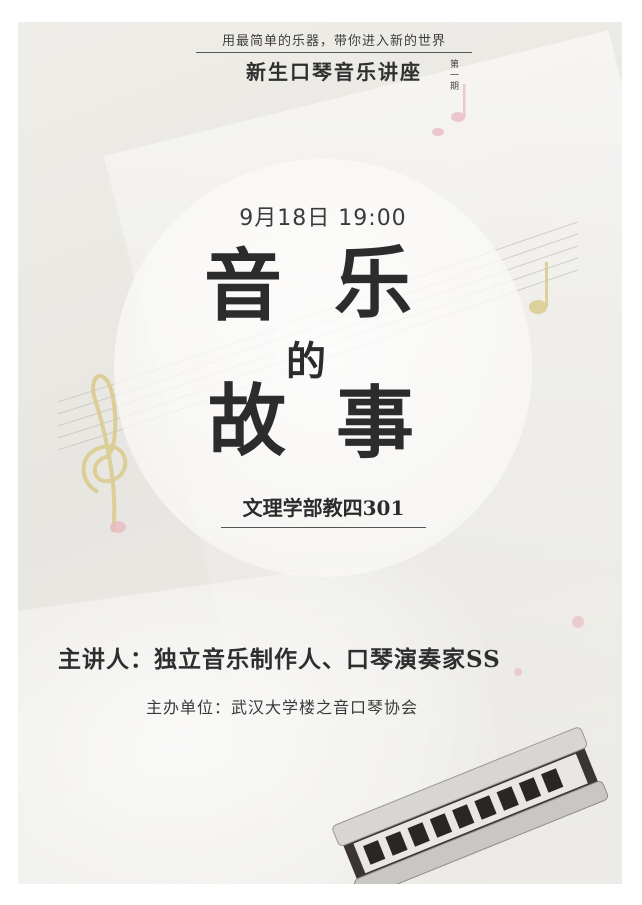 Image resolution: width=642 pixels, height=905 pixels. I want to click on organizer-line: 主办单位：武汉大学楼之音口琴协会, so click(336, 706).